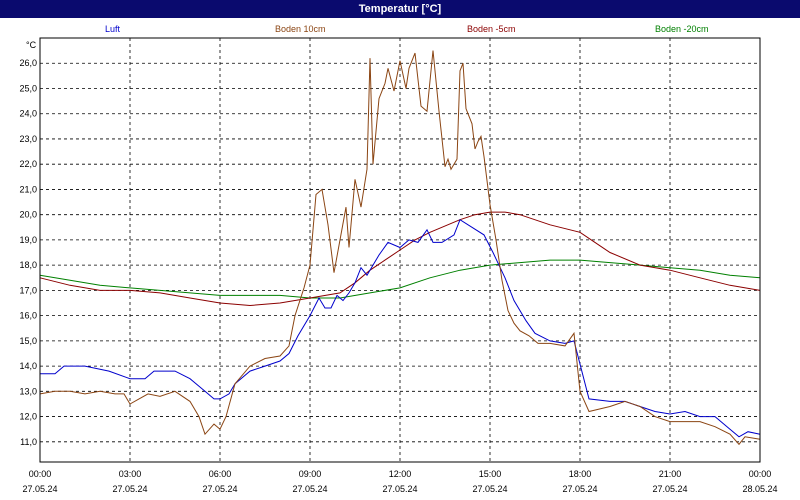 This screenshot has width=800, height=500. I want to click on legend-boden-minus-5cm: Boden -5cm, so click(491, 29).